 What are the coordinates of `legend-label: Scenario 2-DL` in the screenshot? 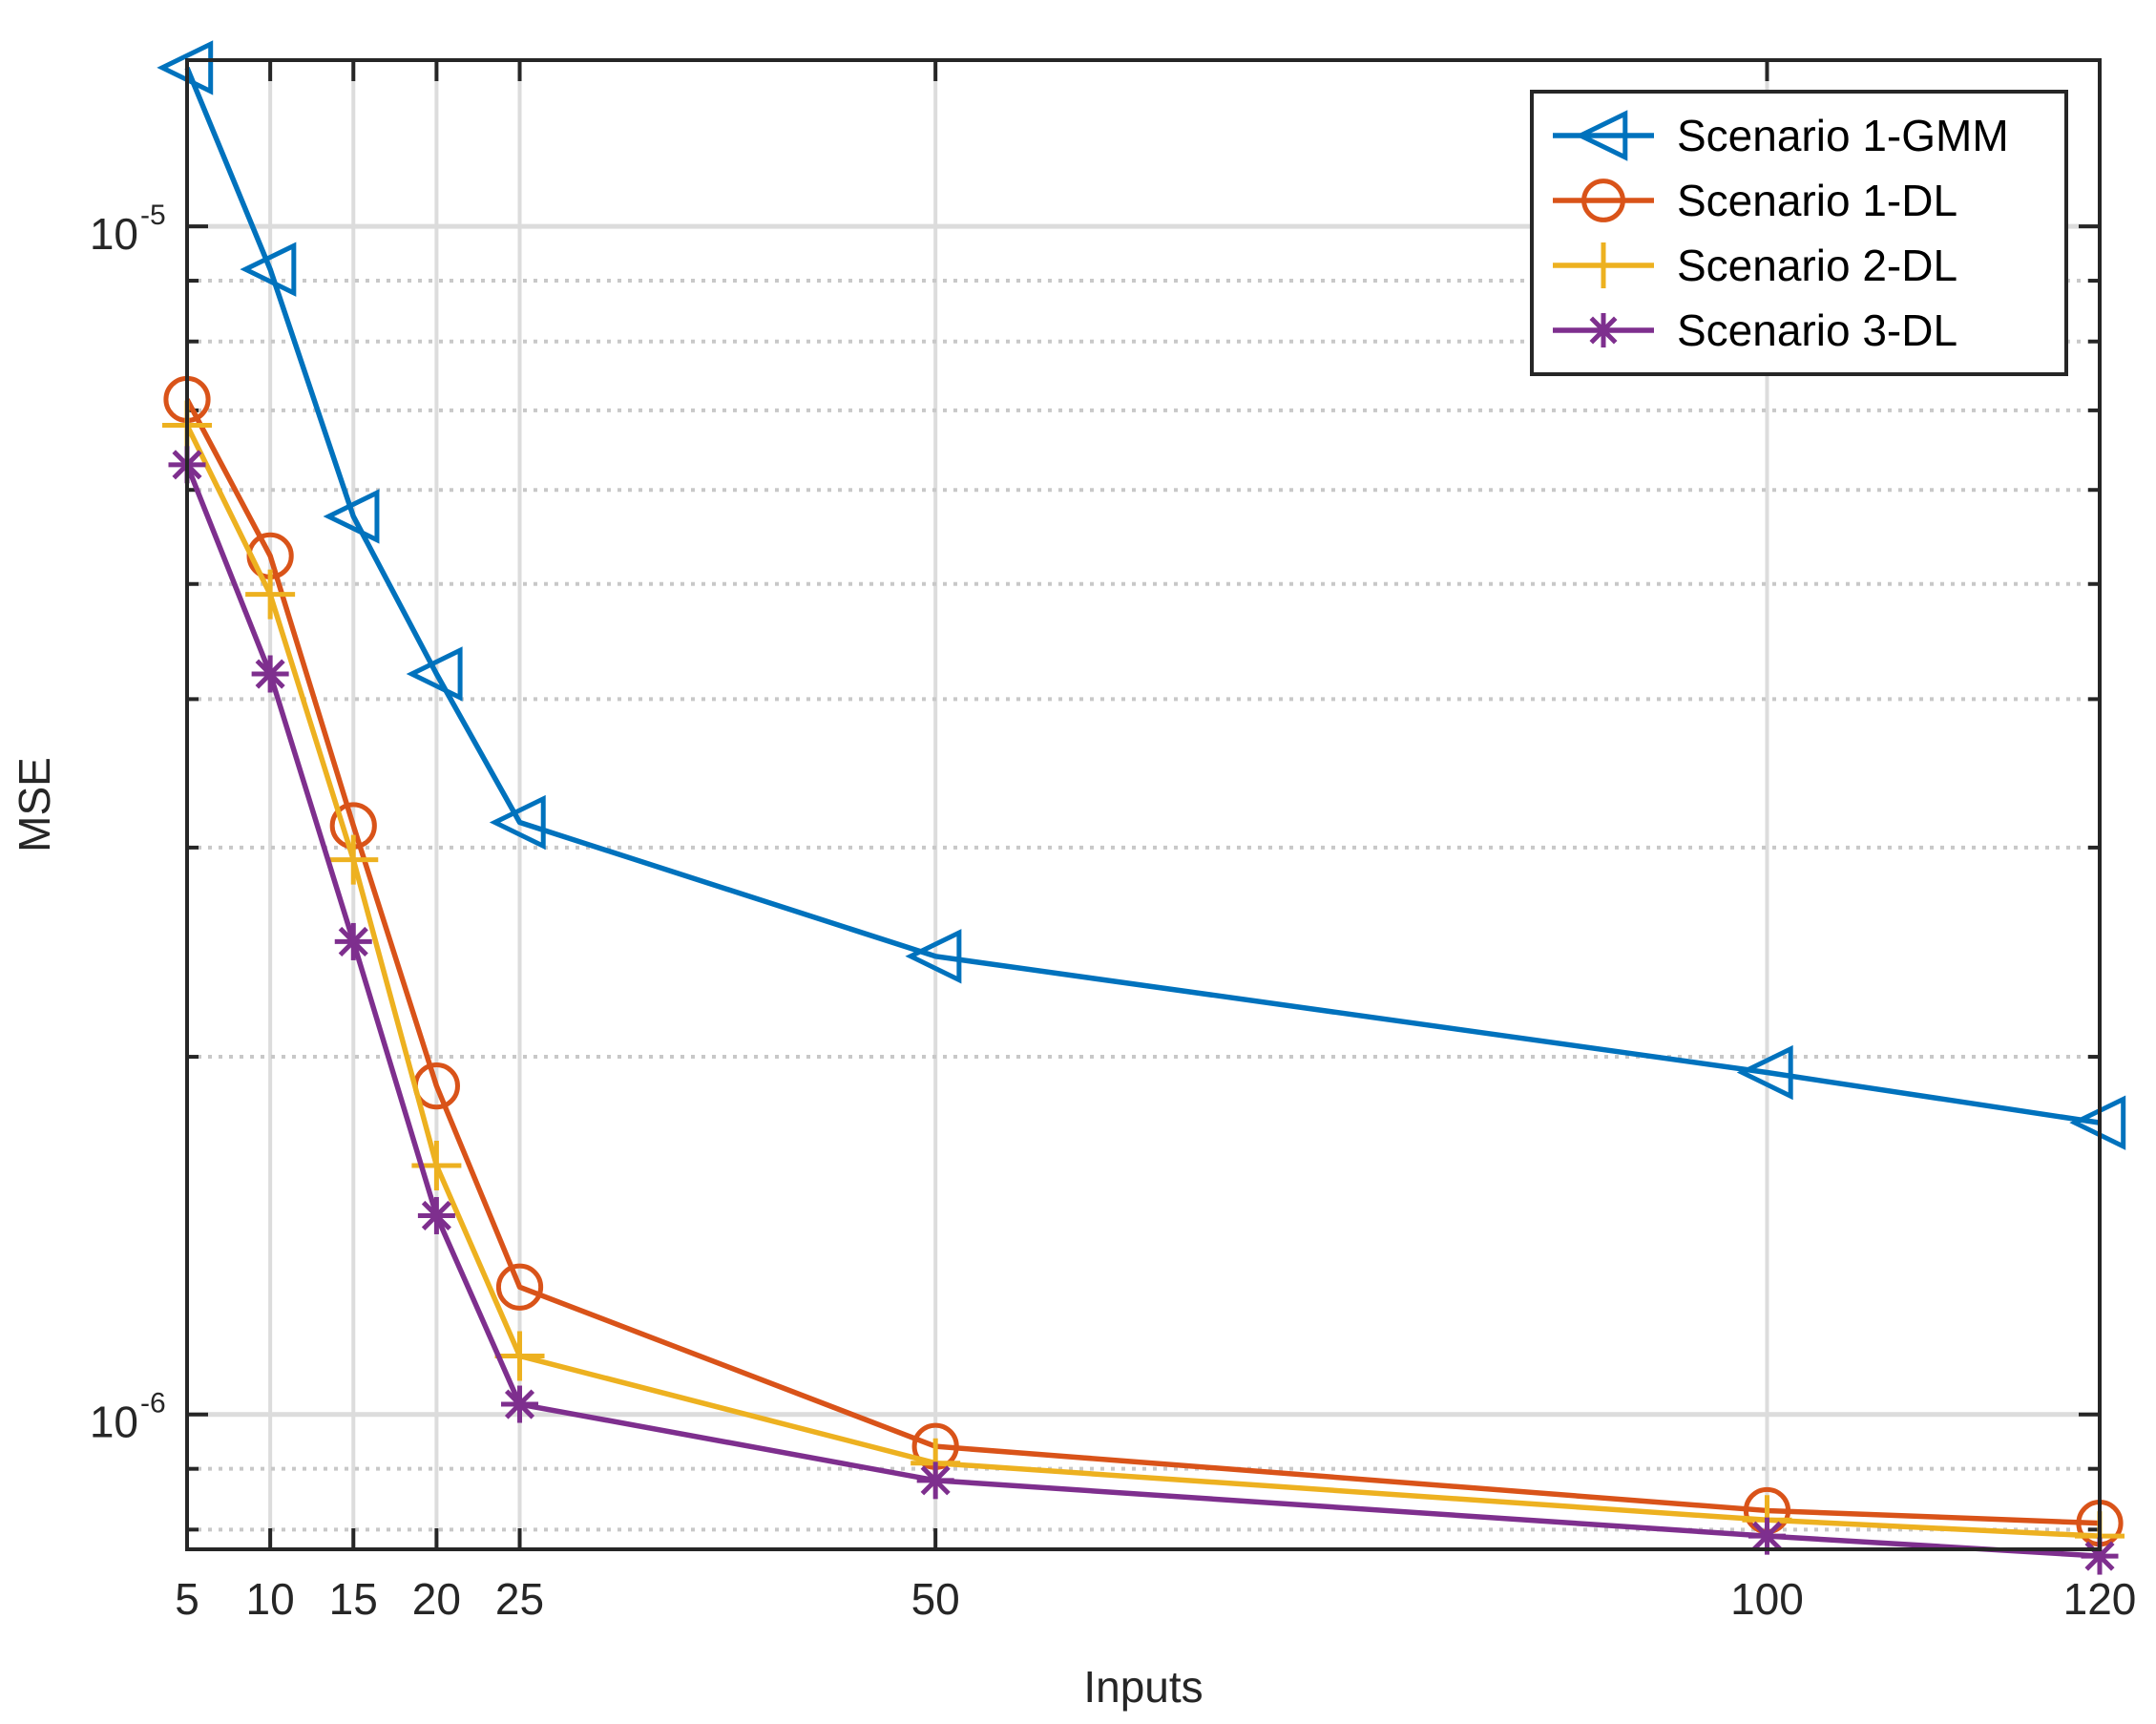 It's located at (1817, 265).